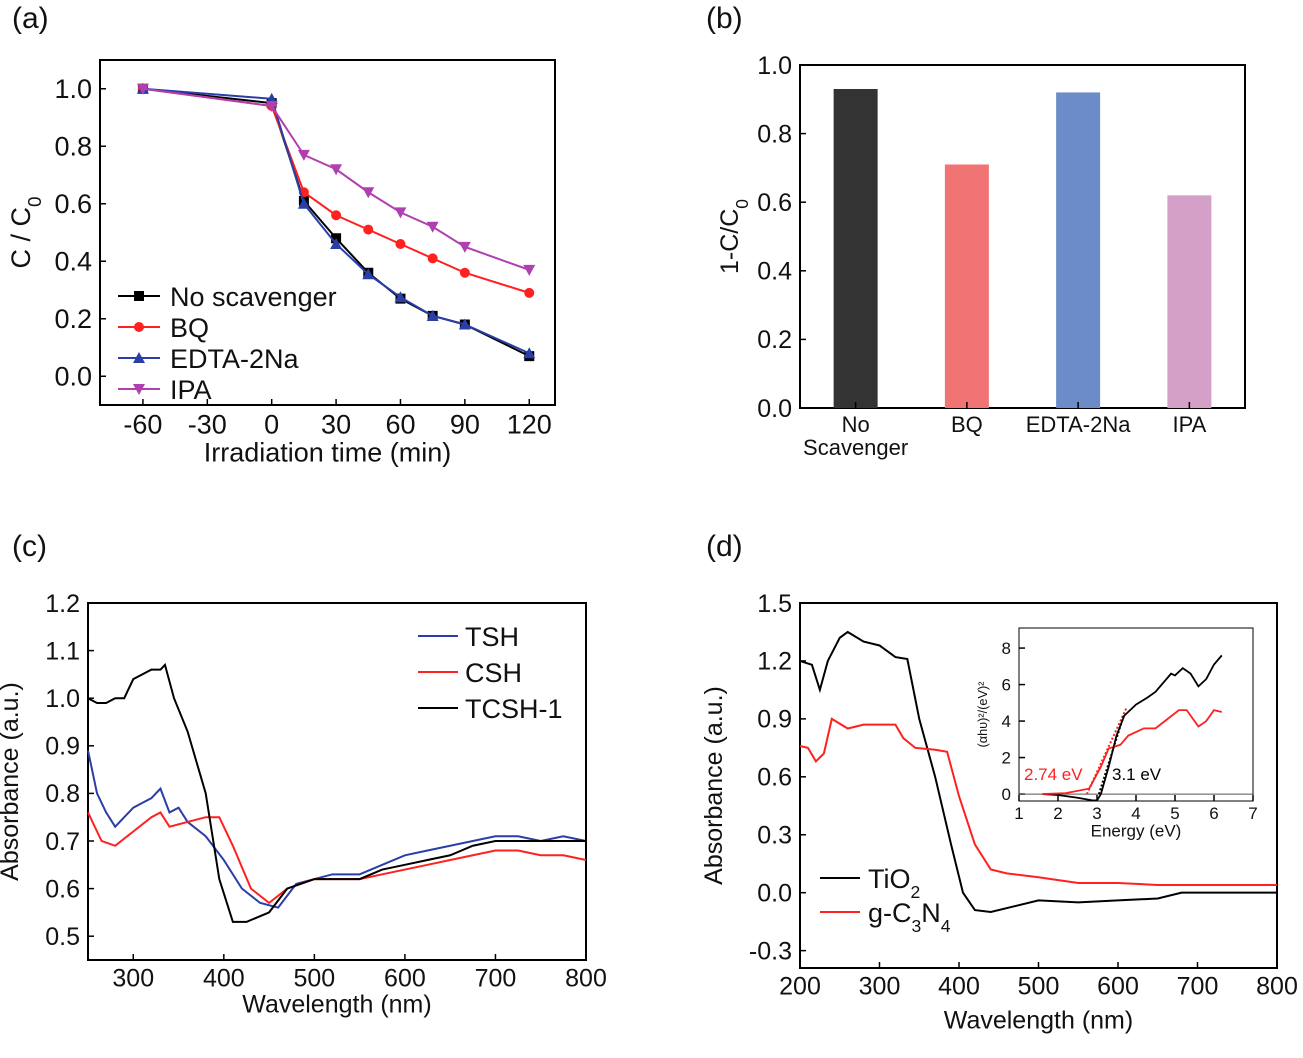 The width and height of the screenshot is (1303, 1058). What do you see at coordinates (253, 297) in the screenshot?
I see `legend-label: No scavenger` at bounding box center [253, 297].